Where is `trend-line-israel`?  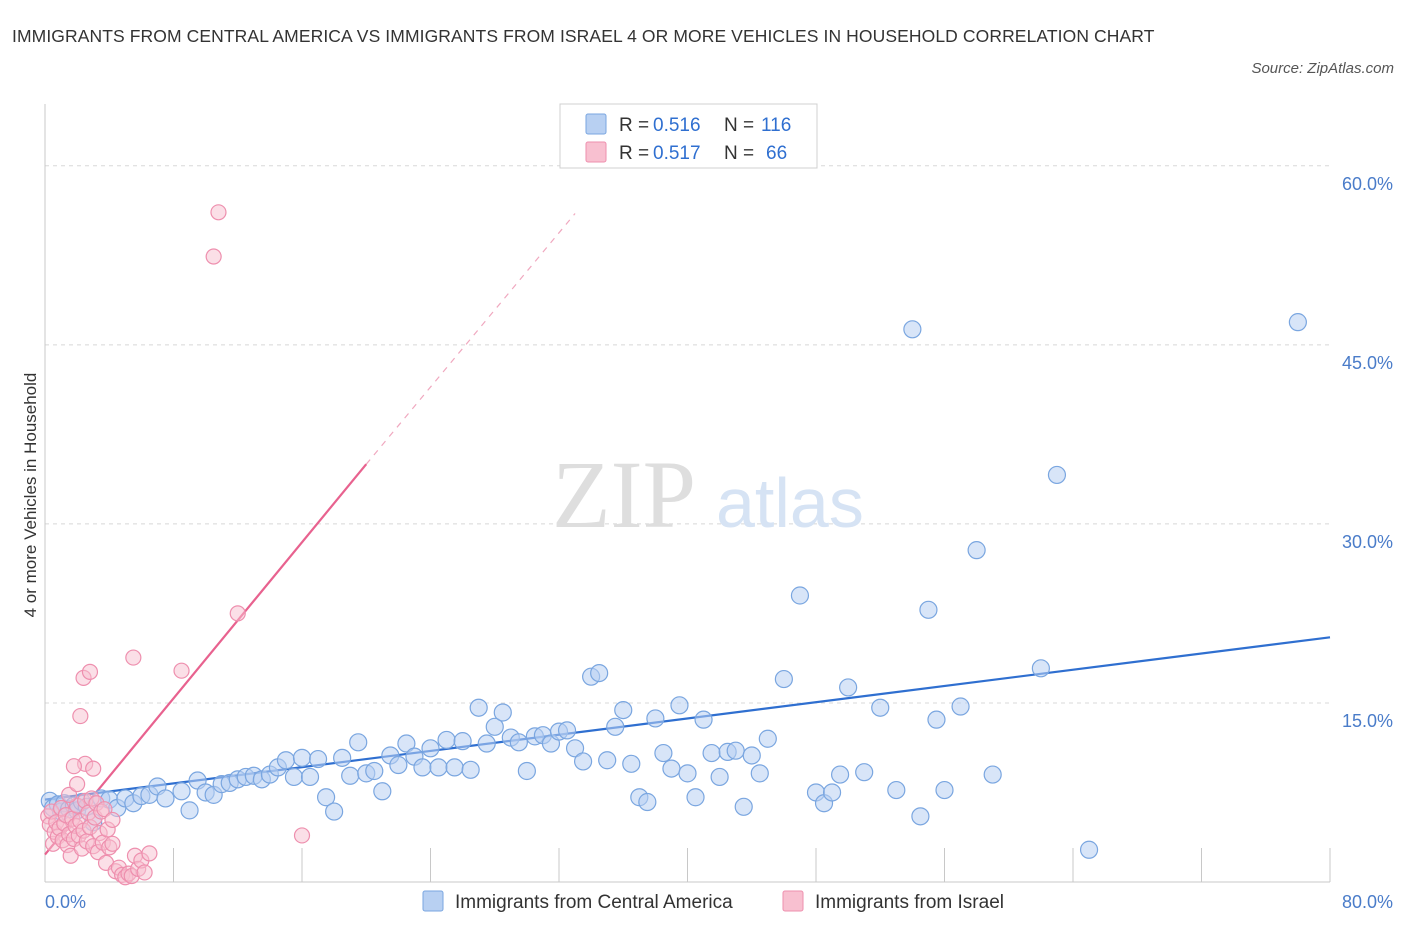
trend-line-israel is located at coordinates (206, 659).